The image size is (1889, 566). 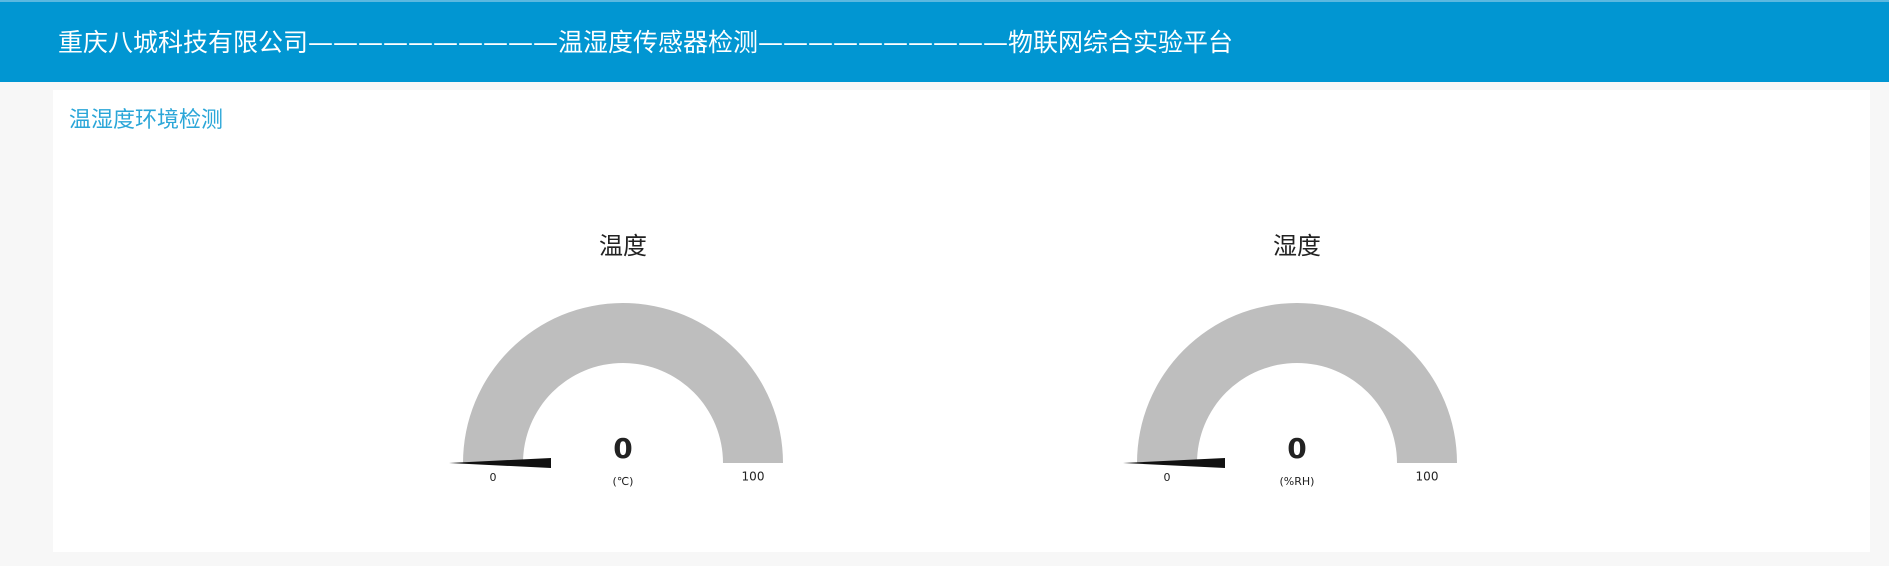 What do you see at coordinates (146, 120) in the screenshot?
I see `panel-title: 温湿度环境检测` at bounding box center [146, 120].